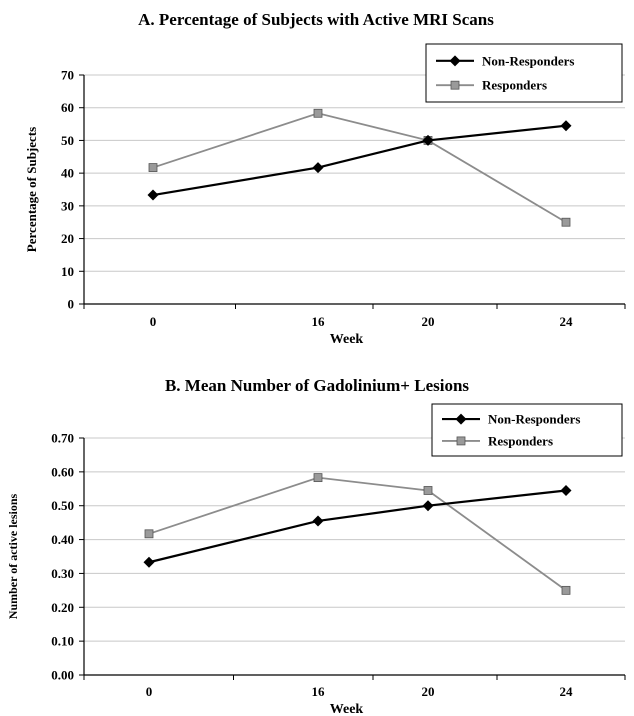 This screenshot has height=716, width=634. Describe the element at coordinates (67, 173) in the screenshot. I see `y-tick-label: 40` at that location.